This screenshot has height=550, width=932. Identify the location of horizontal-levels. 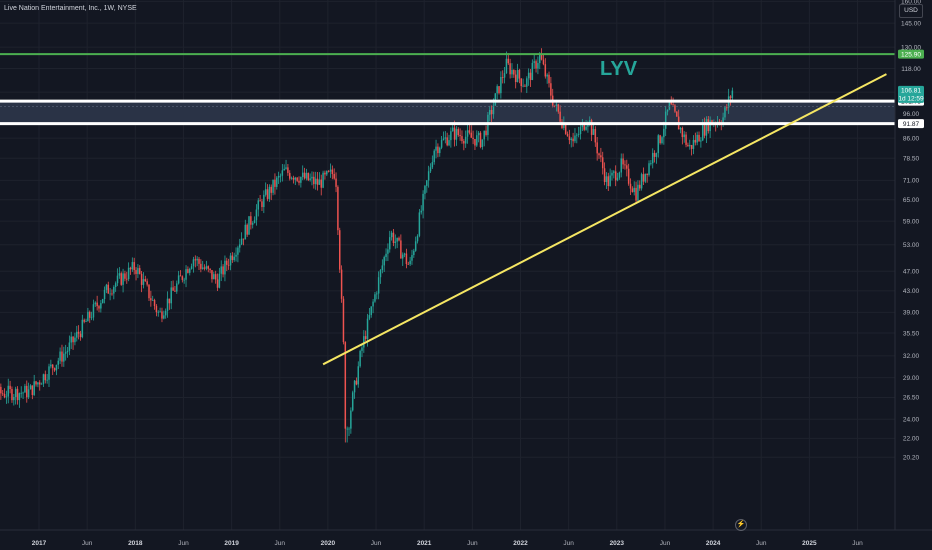
(447, 89).